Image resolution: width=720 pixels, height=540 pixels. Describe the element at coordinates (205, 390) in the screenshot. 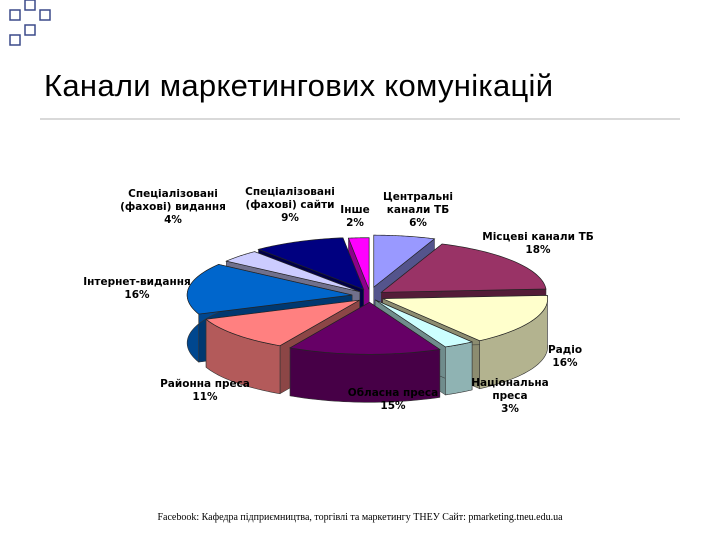

I see `data-label-6: Районна преса 11%` at that location.